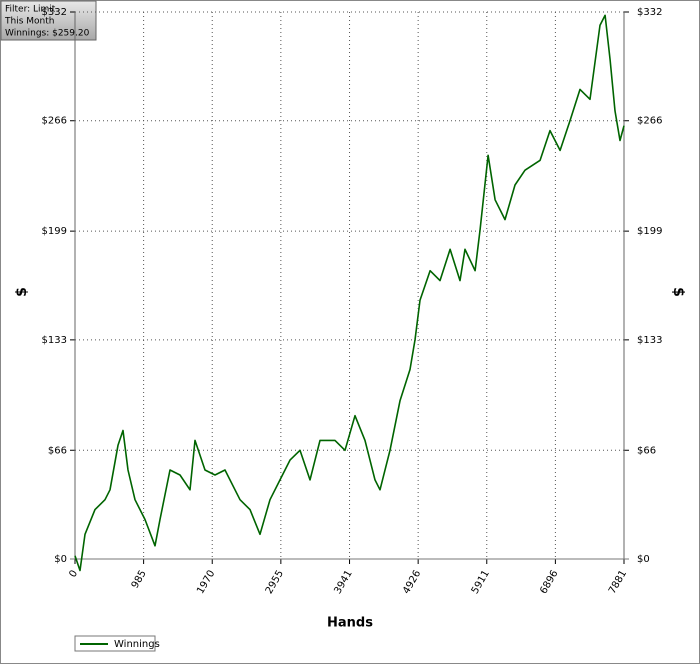 The image size is (700, 664). I want to click on y-tick-label: $266, so click(54, 121).